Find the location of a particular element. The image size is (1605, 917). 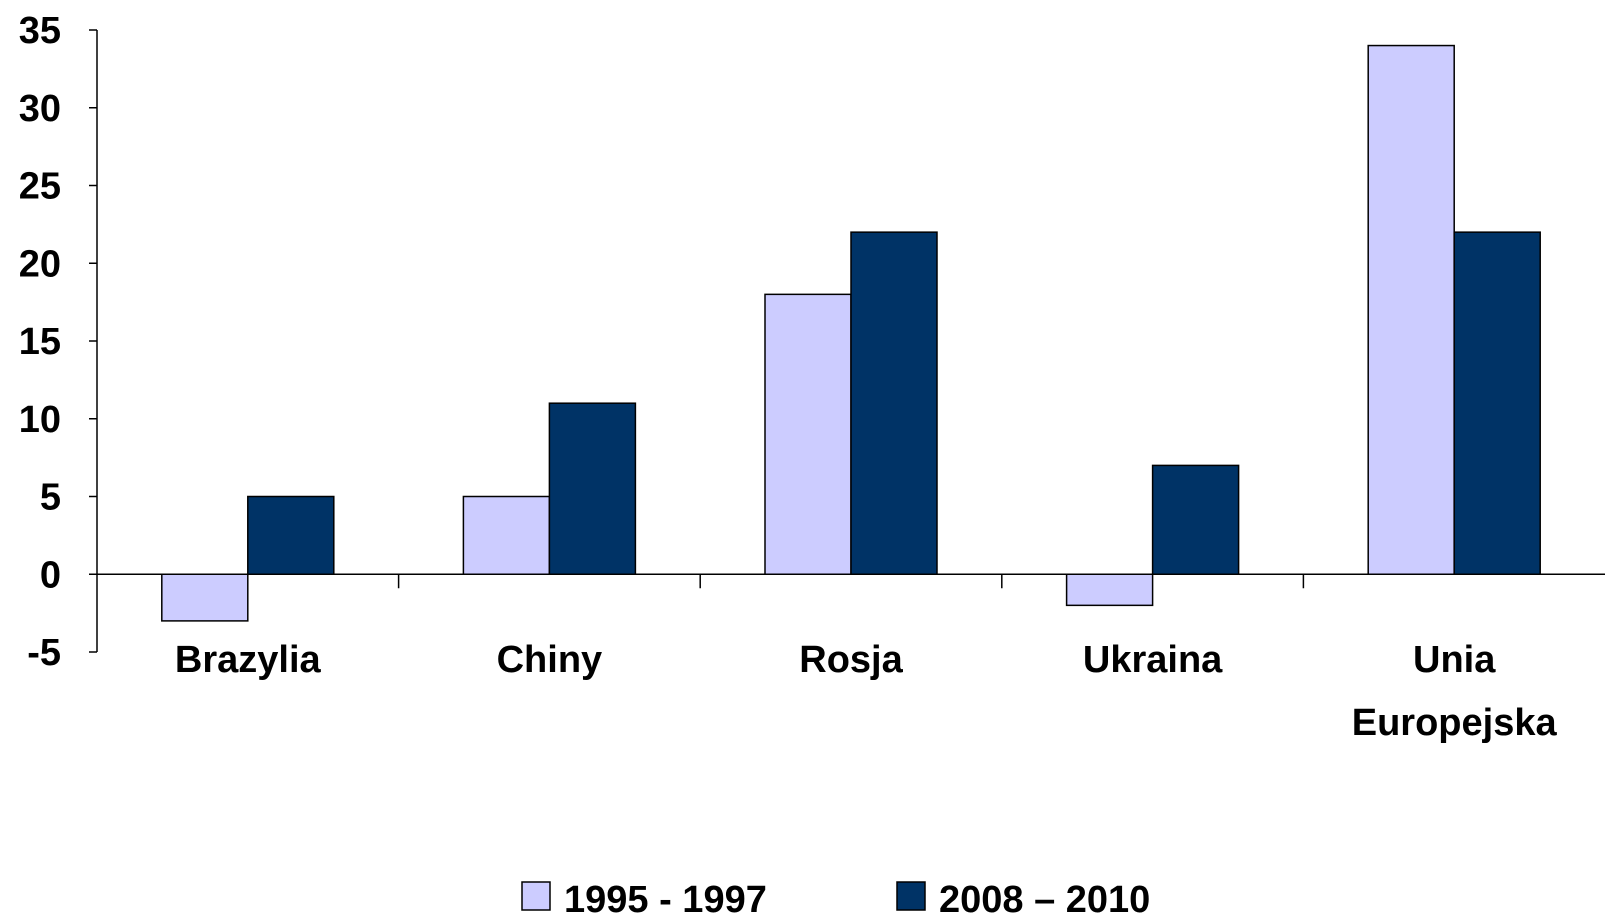

y-tick-label: 25 is located at coordinates (40, 187).